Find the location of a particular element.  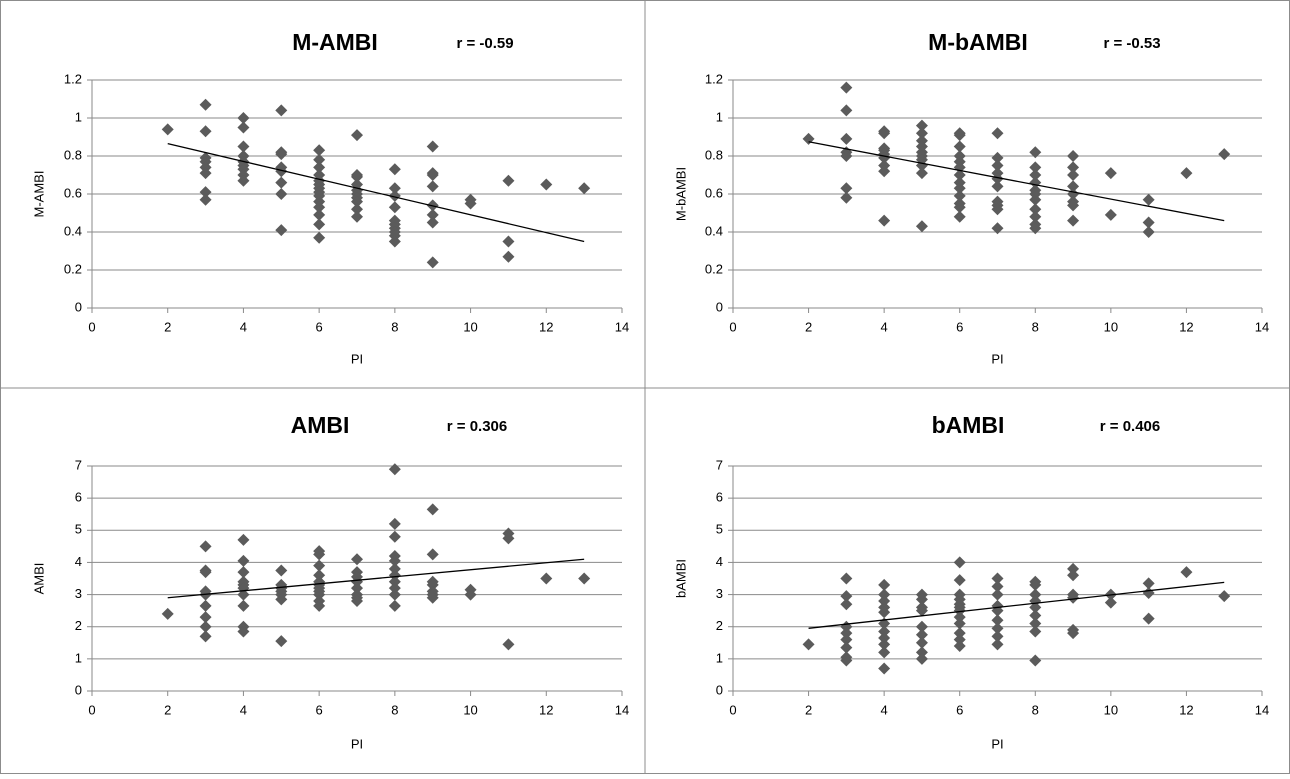

x-tick-label: 12 is located at coordinates (1186, 326).